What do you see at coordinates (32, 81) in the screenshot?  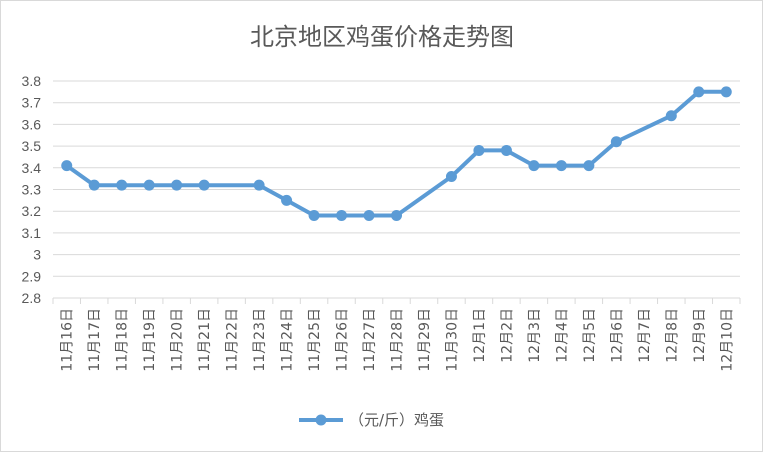 I see `y-tick-label: 3.8` at bounding box center [32, 81].